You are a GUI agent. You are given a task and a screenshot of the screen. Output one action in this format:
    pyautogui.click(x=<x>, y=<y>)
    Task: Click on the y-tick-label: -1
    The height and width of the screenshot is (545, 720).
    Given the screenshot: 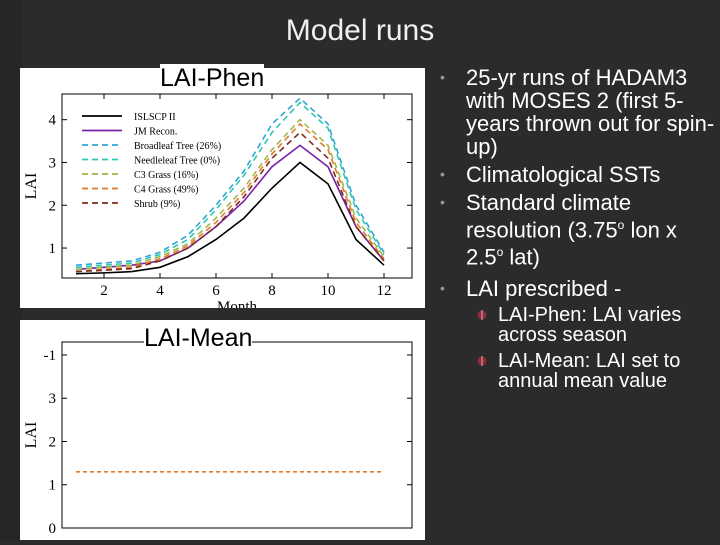 What is the action you would take?
    pyautogui.click(x=50, y=356)
    